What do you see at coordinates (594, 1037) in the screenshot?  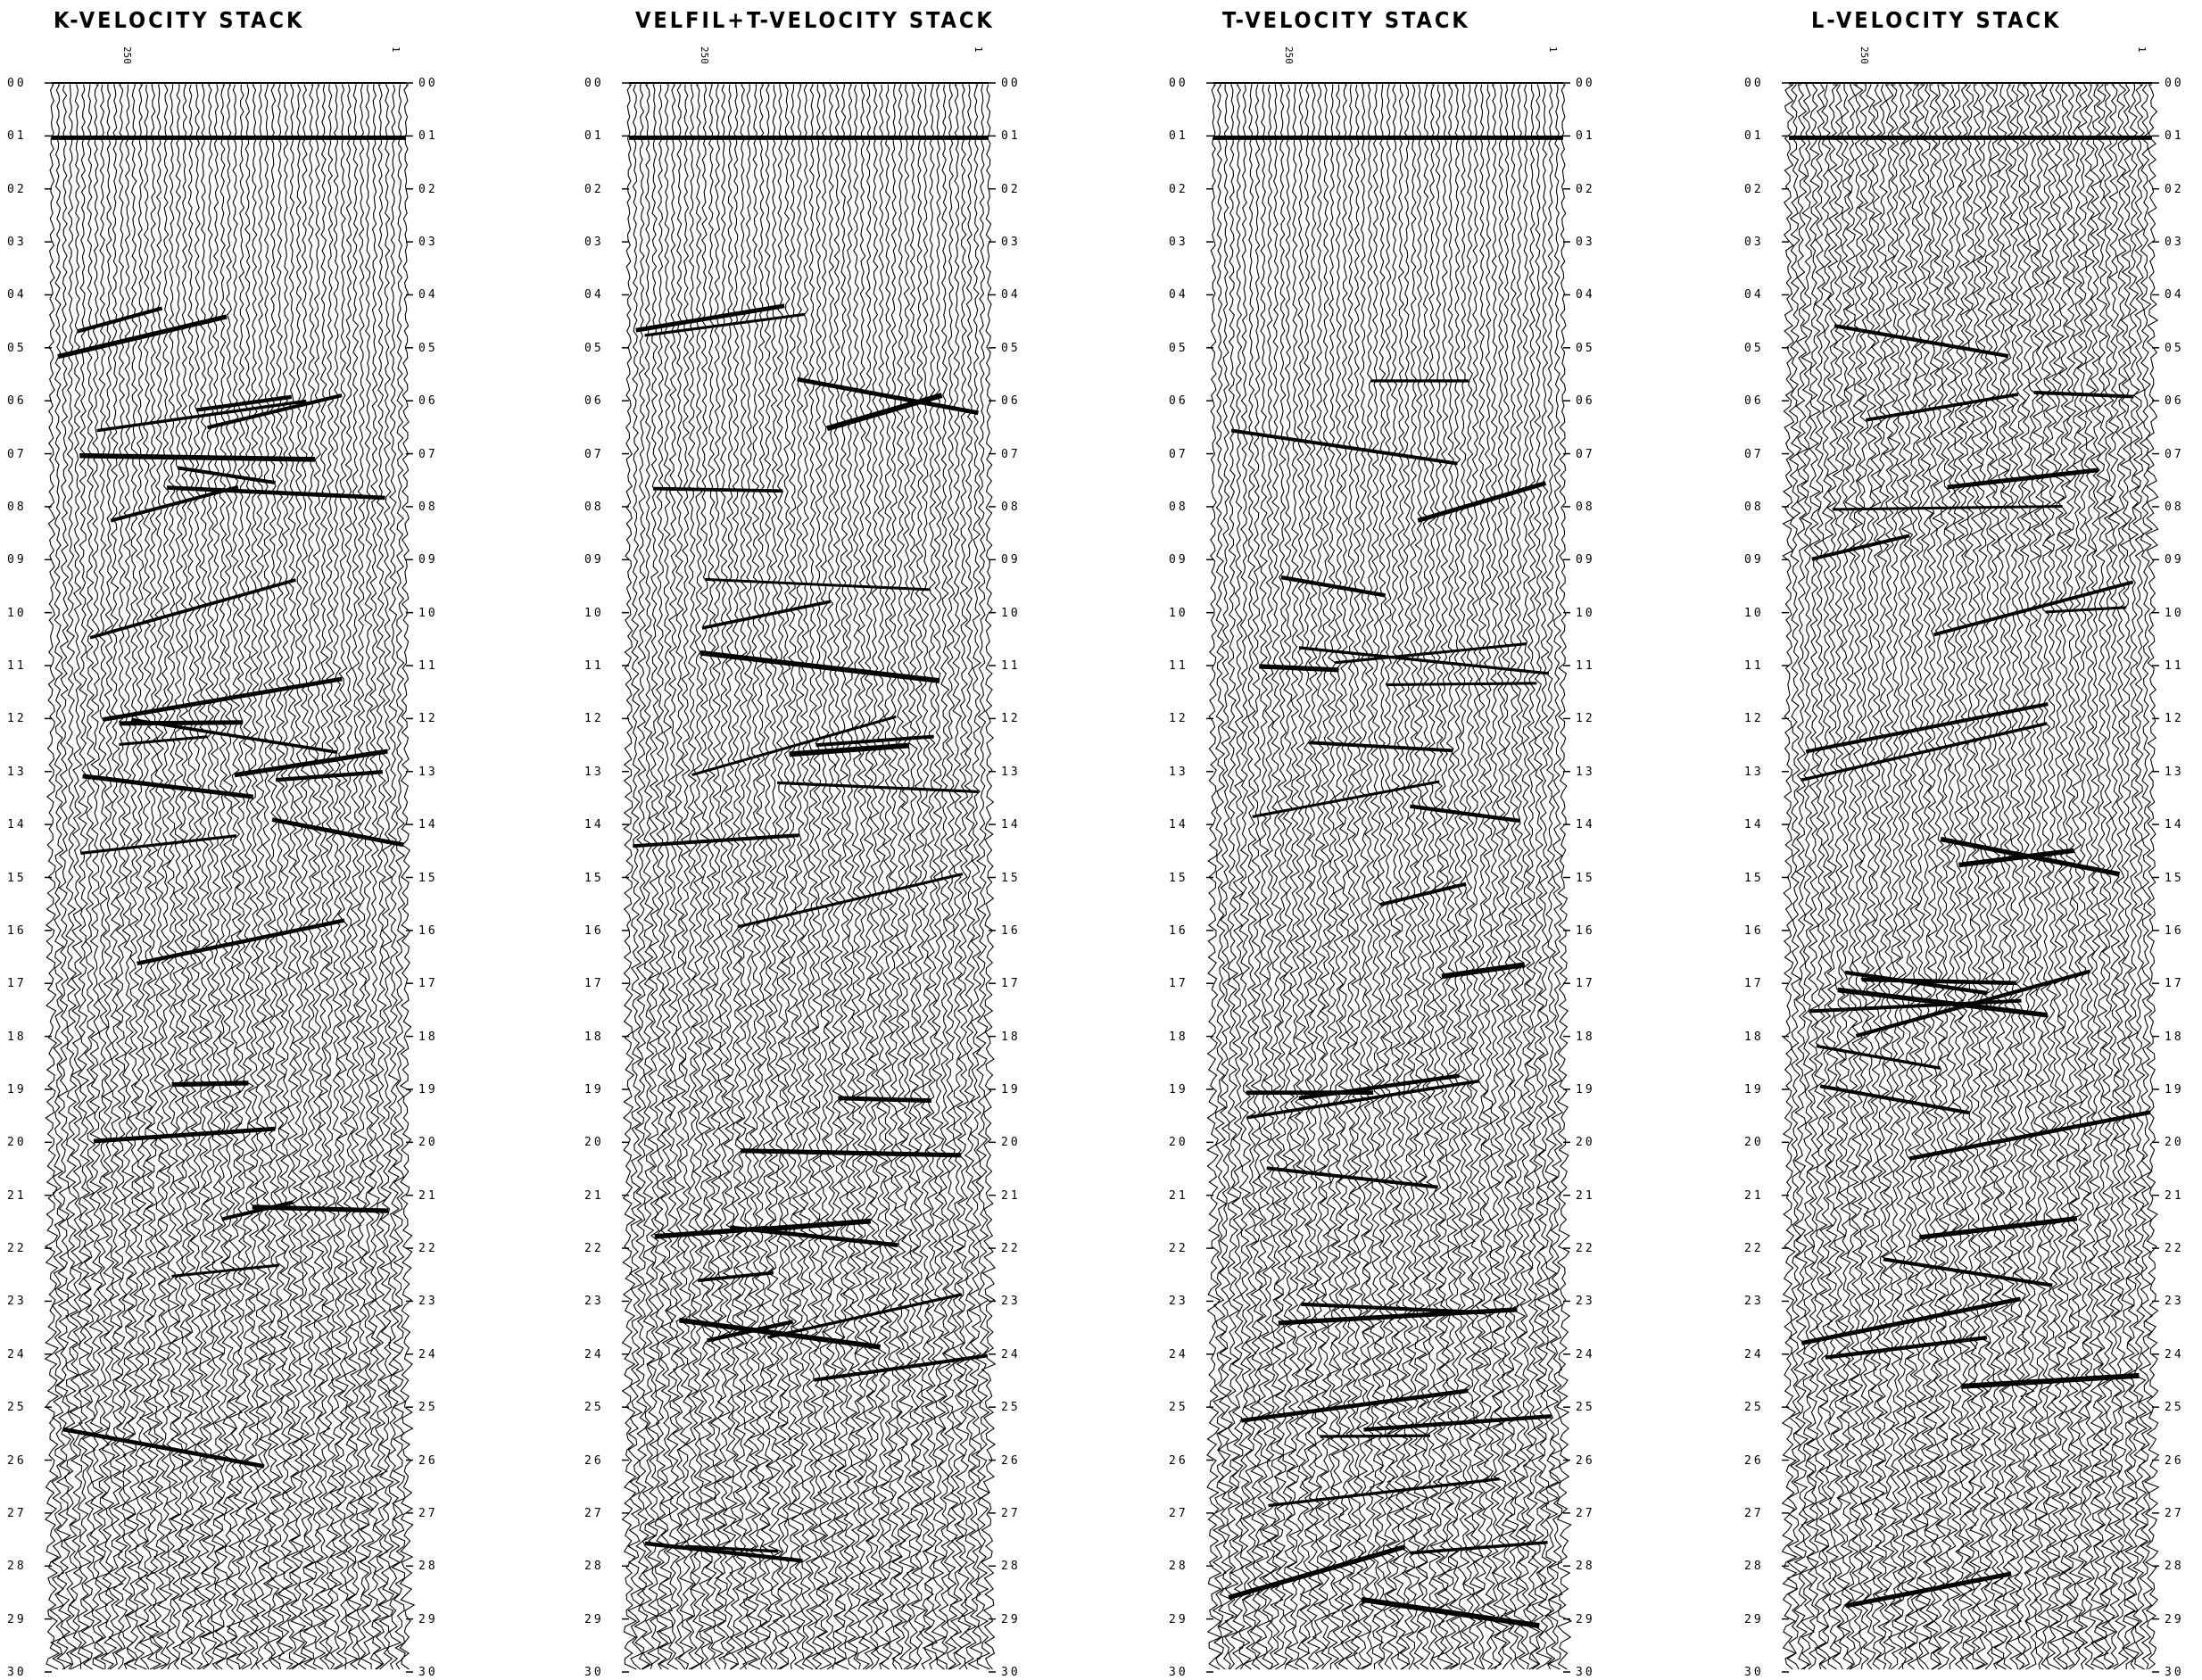 I see `time-label-left: 18` at bounding box center [594, 1037].